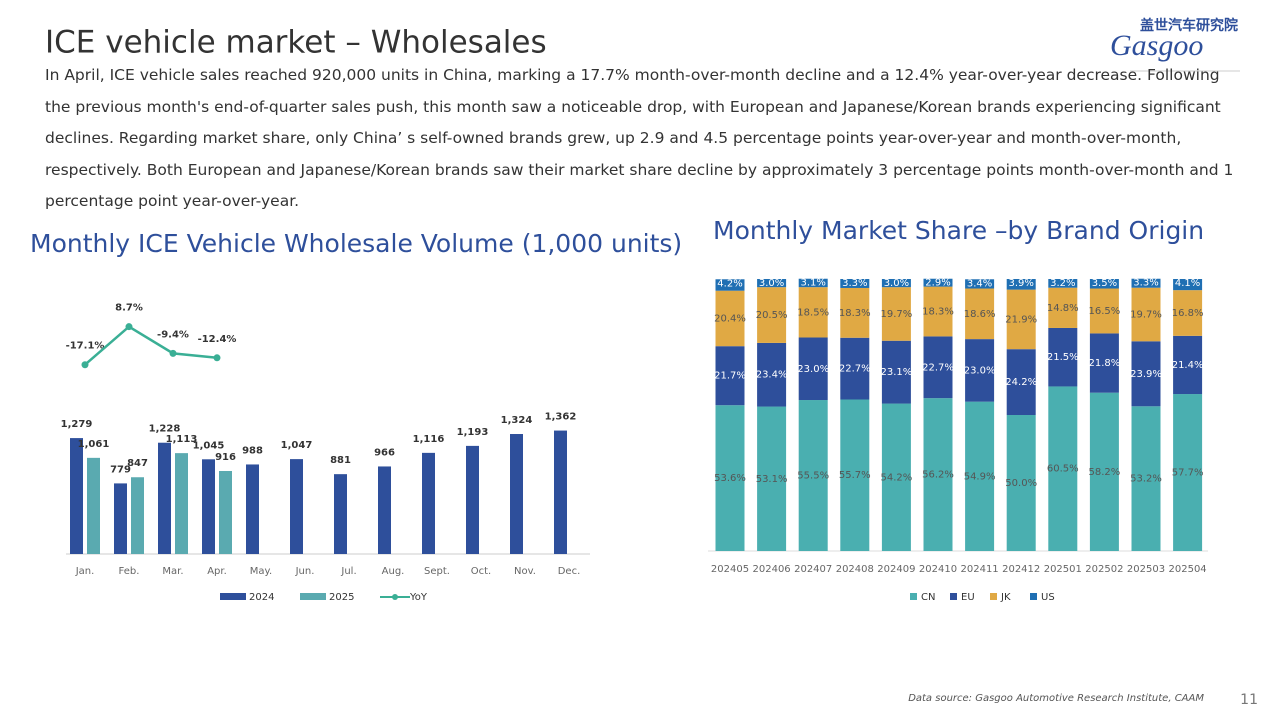 The height and width of the screenshot is (720, 1280). Describe the element at coordinates (1156, 45) in the screenshot. I see `logo-en: Gasgoo` at that location.